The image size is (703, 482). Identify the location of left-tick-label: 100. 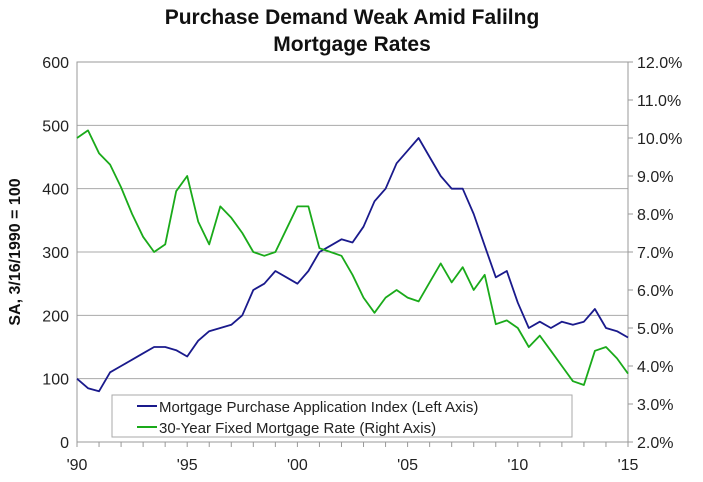
(55, 380).